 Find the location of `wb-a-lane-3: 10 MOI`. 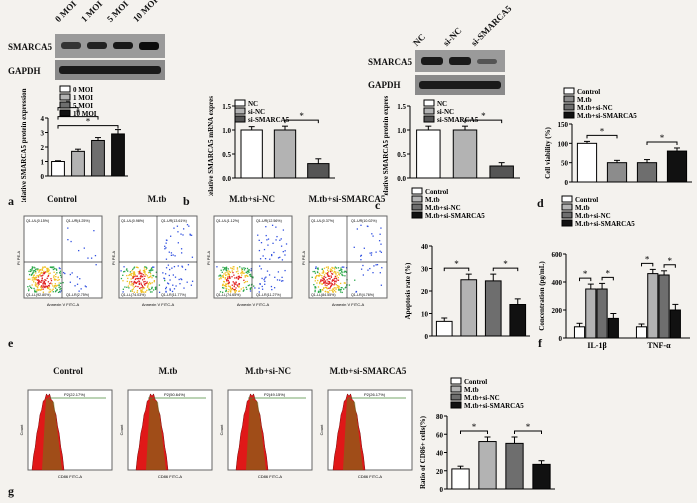

wb-a-lane-3: 10 MOI is located at coordinates (145, 12).